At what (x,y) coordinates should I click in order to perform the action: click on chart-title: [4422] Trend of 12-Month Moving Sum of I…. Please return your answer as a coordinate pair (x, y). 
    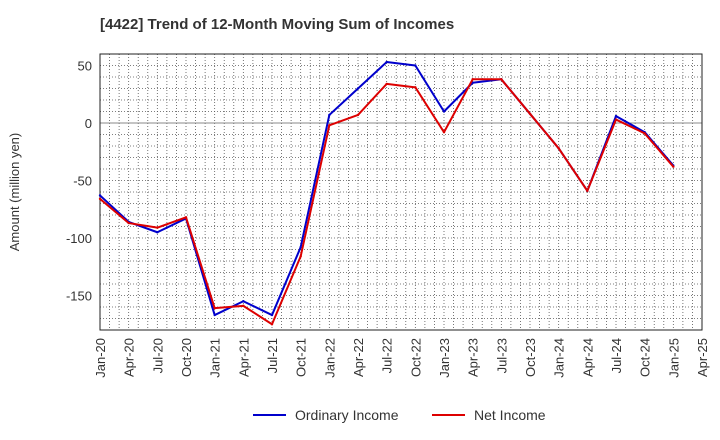
    Looking at the image, I should click on (277, 24).